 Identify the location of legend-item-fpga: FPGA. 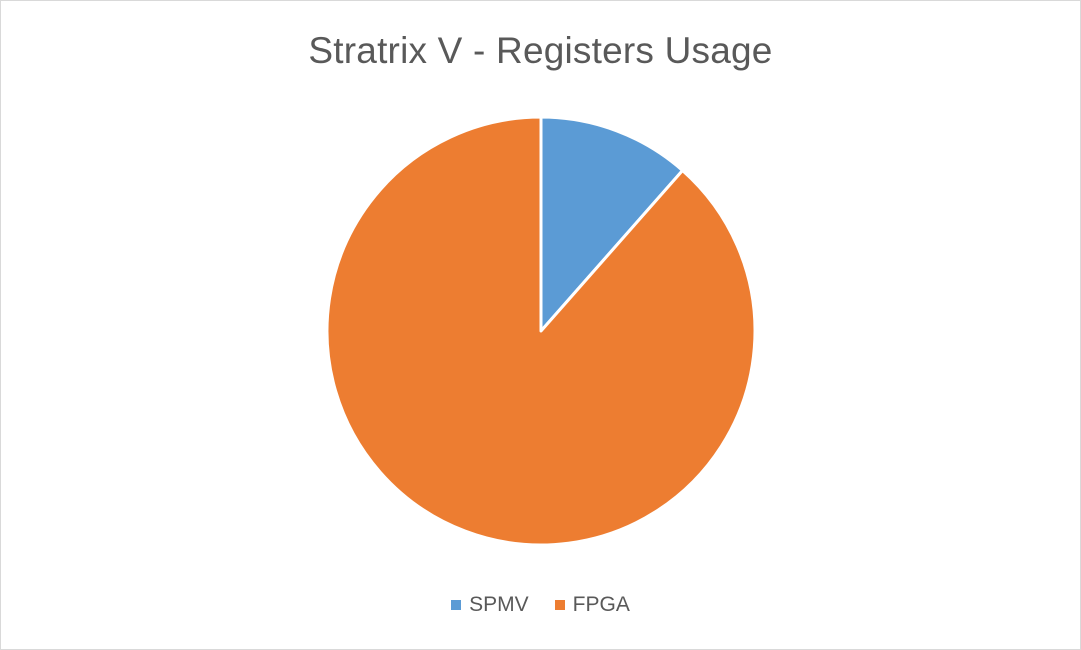
(592, 605).